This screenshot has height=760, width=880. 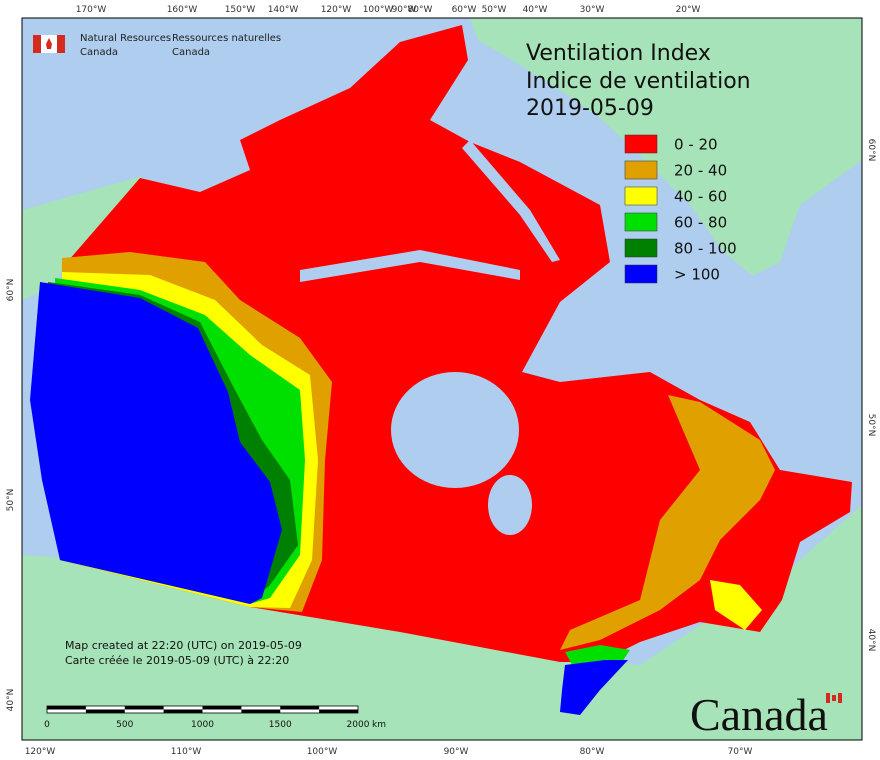 I want to click on canada-wordmark: Canada, so click(x=759, y=714).